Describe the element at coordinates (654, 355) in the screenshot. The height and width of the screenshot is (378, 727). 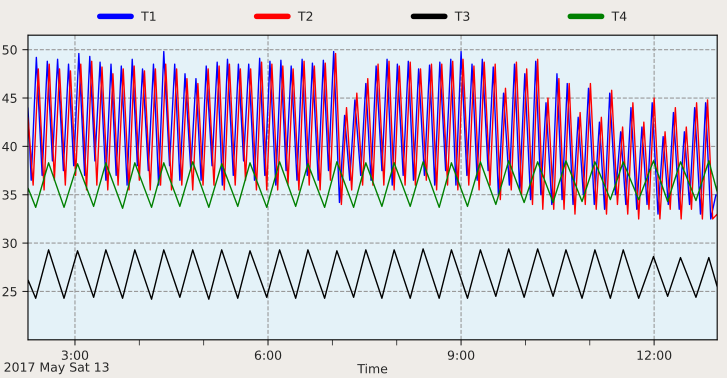
I see `x-tick-label: 12:00` at that location.